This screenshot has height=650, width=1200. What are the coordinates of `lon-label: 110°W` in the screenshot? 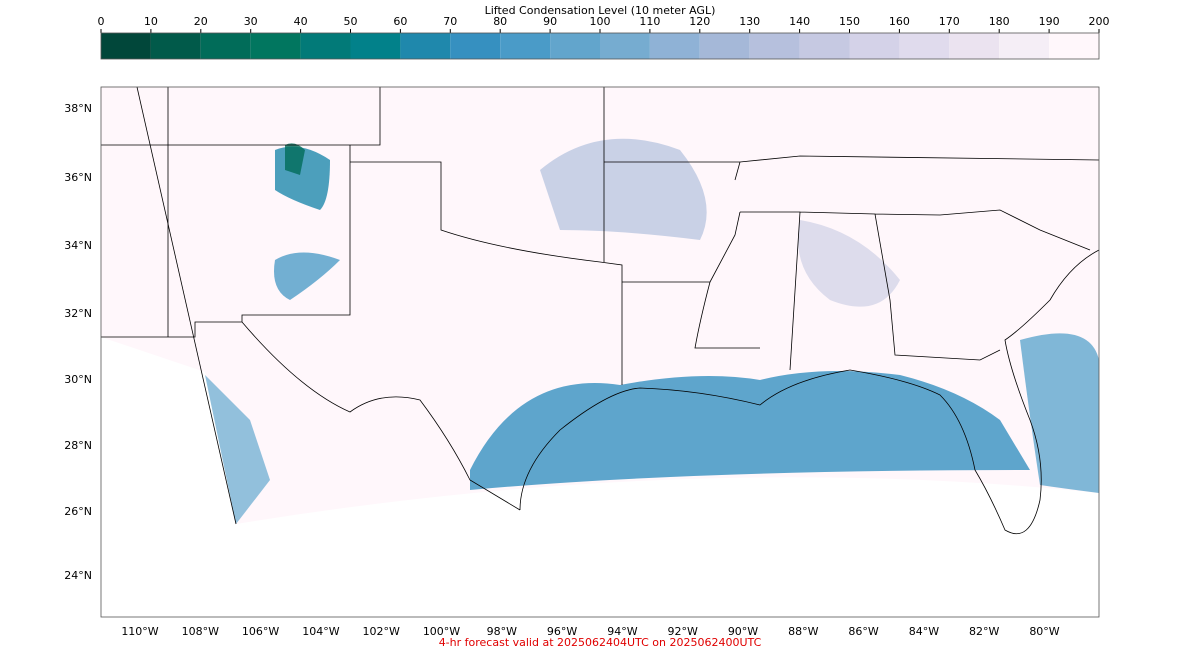 It's located at (139, 631).